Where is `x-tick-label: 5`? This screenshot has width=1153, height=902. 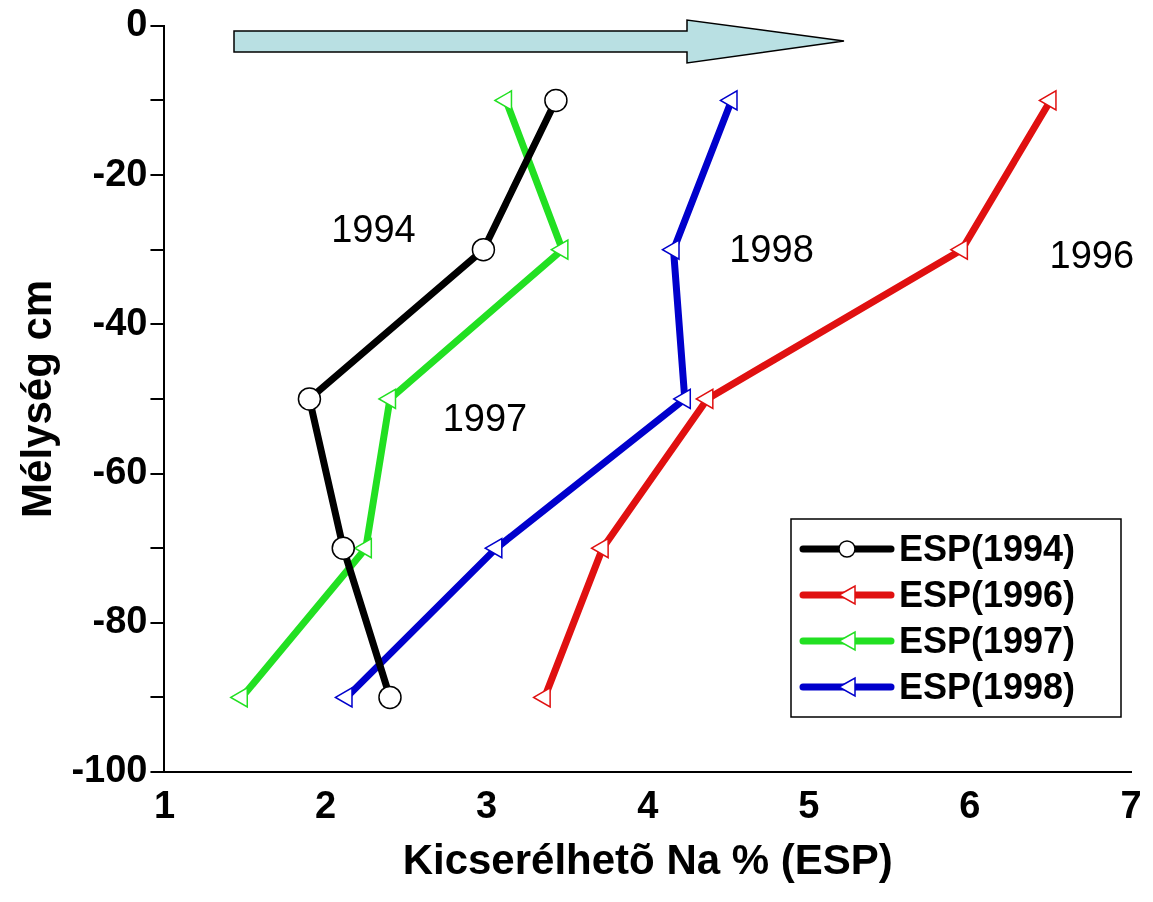 x-tick-label: 5 is located at coordinates (809, 805).